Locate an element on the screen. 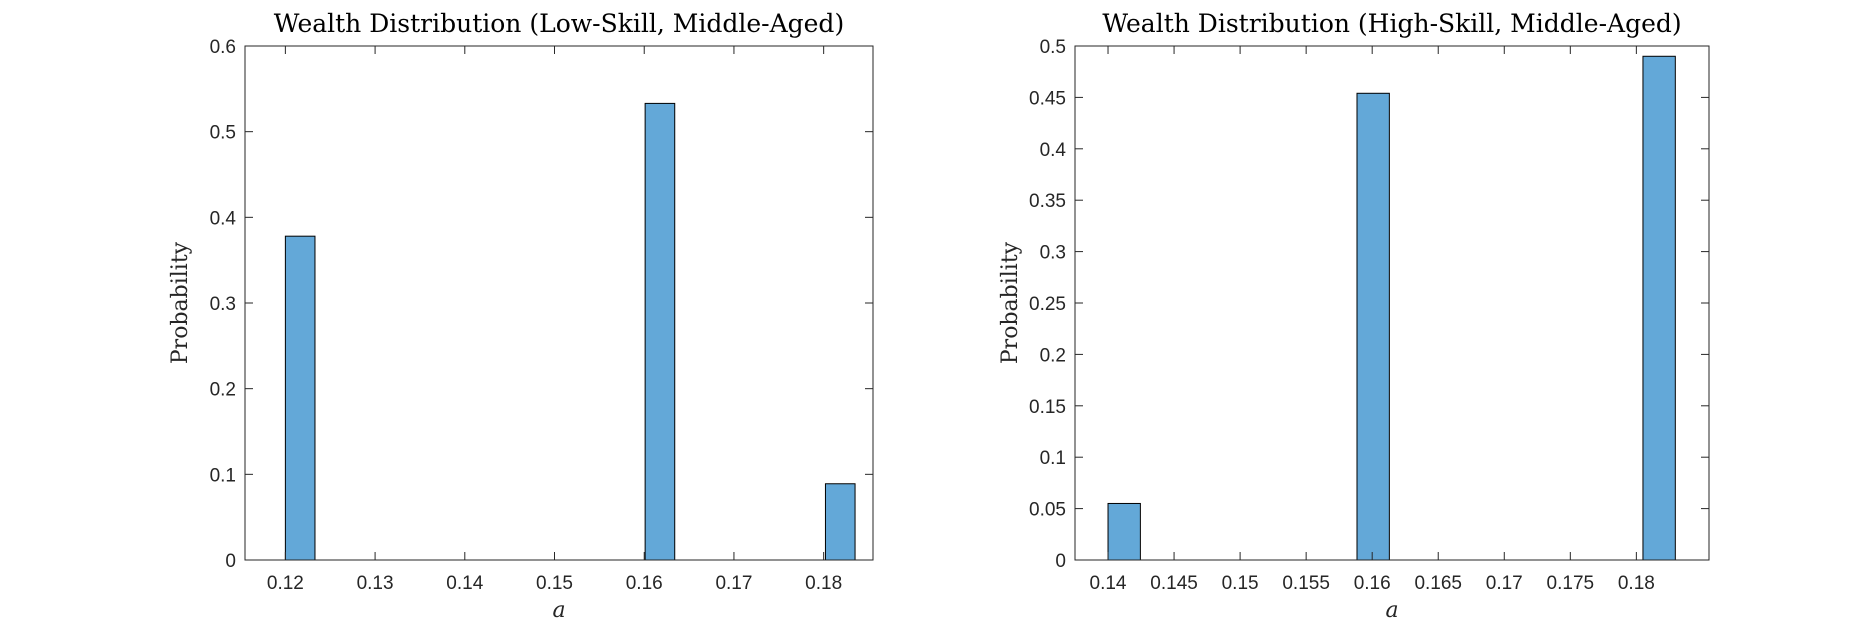  y-tick-label: 0.15 is located at coordinates (1047, 407).